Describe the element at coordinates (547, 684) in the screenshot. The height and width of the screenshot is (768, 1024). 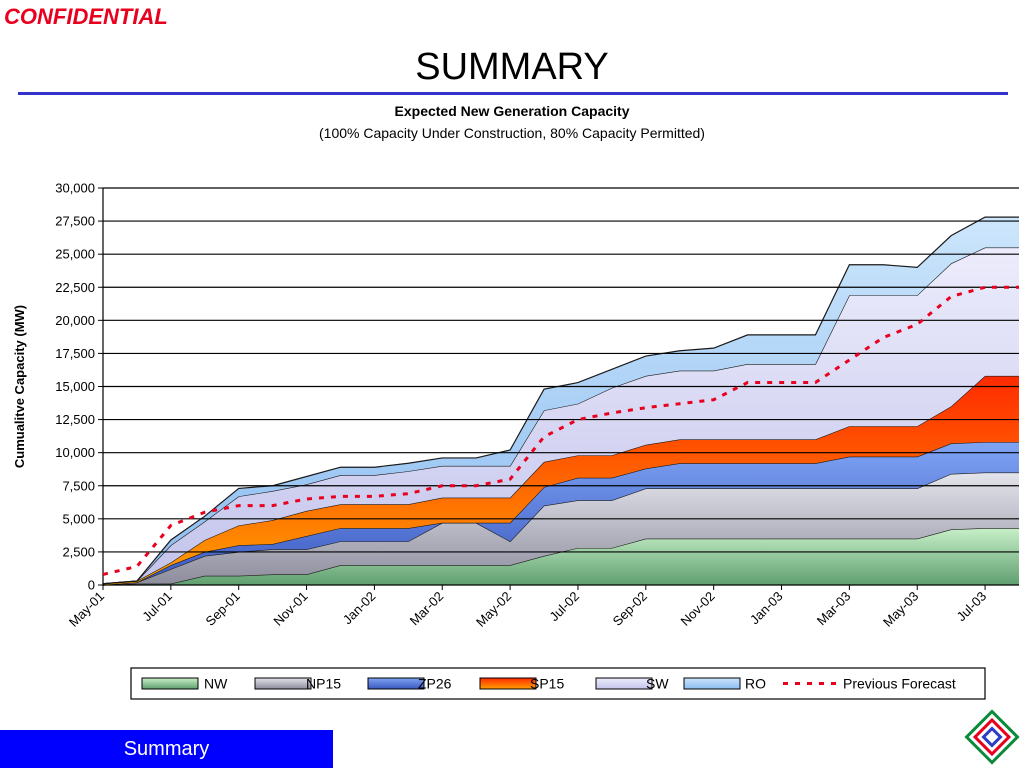
I see `legend-label: SP15` at that location.